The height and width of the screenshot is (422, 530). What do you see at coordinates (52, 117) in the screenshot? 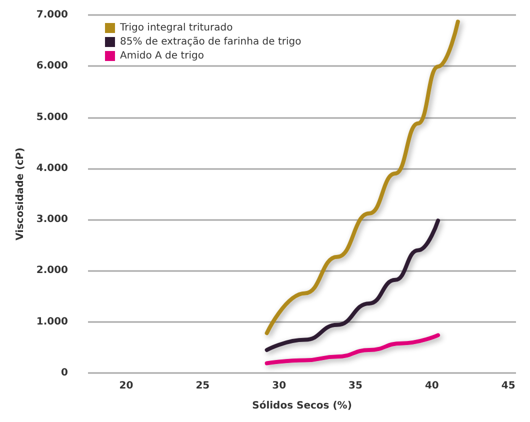
I see `y-tick-label: 5.000` at bounding box center [52, 117].